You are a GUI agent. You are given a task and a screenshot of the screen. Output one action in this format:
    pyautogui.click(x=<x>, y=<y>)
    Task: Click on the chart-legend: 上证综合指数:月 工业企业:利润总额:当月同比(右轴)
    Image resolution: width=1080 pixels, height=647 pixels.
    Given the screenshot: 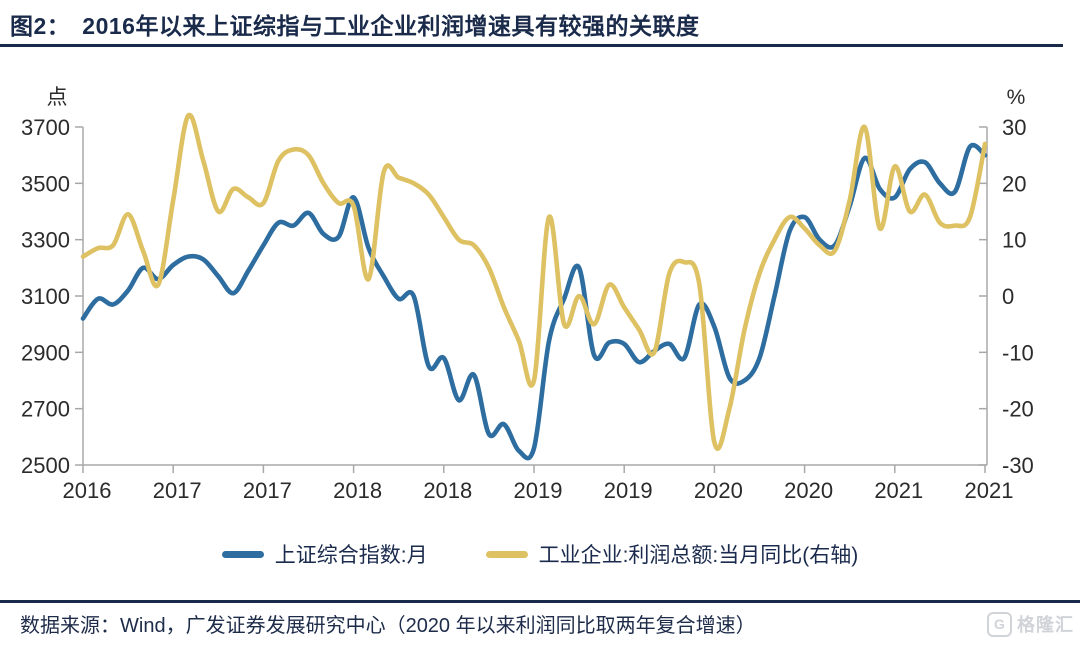 What is the action you would take?
    pyautogui.click(x=540, y=554)
    